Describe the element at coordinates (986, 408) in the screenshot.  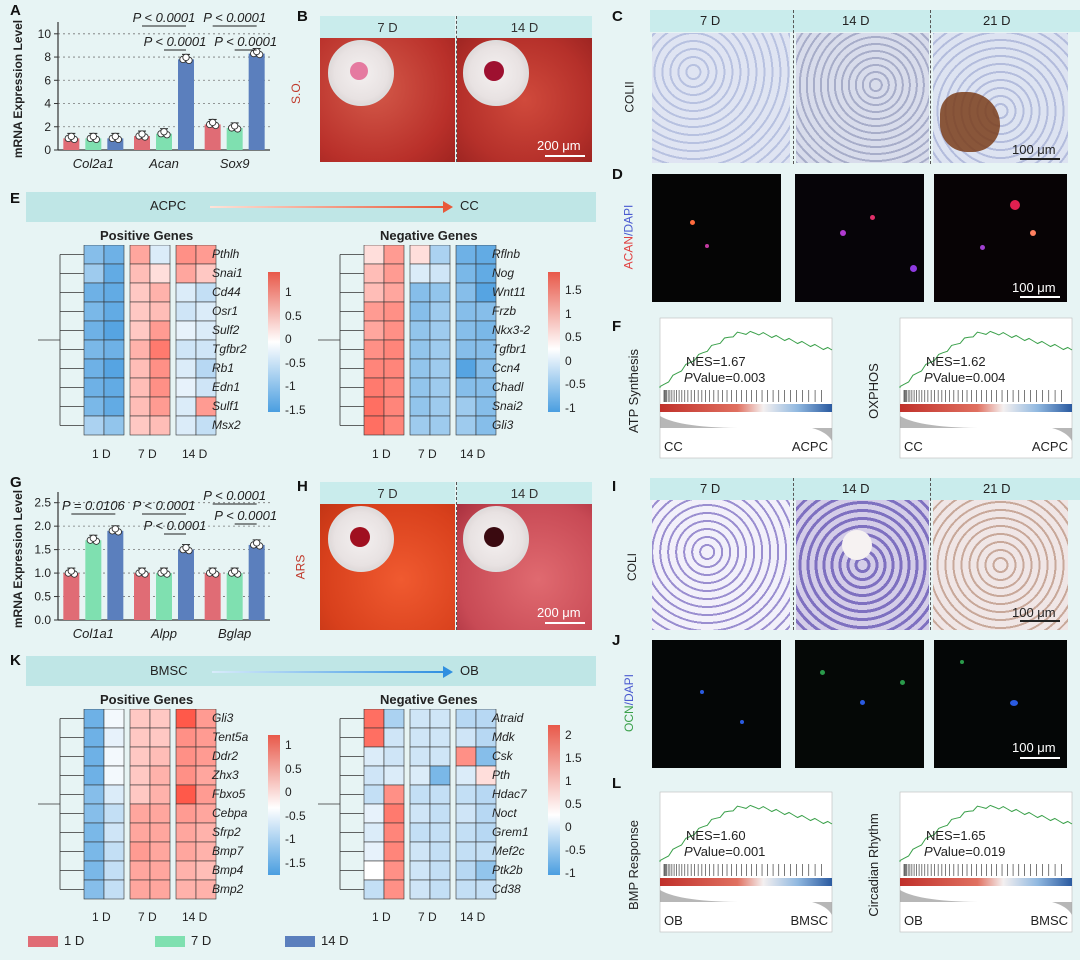
I see `f-gsea-rankbar` at that location.